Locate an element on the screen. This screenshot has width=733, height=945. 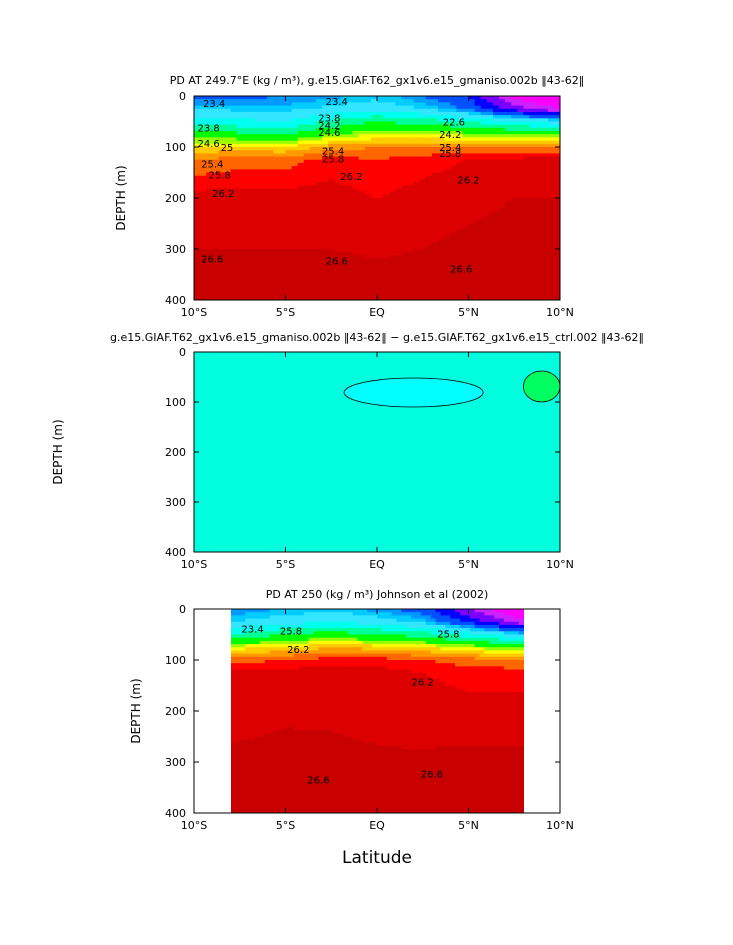
contour-label: 24.6 is located at coordinates (209, 144).